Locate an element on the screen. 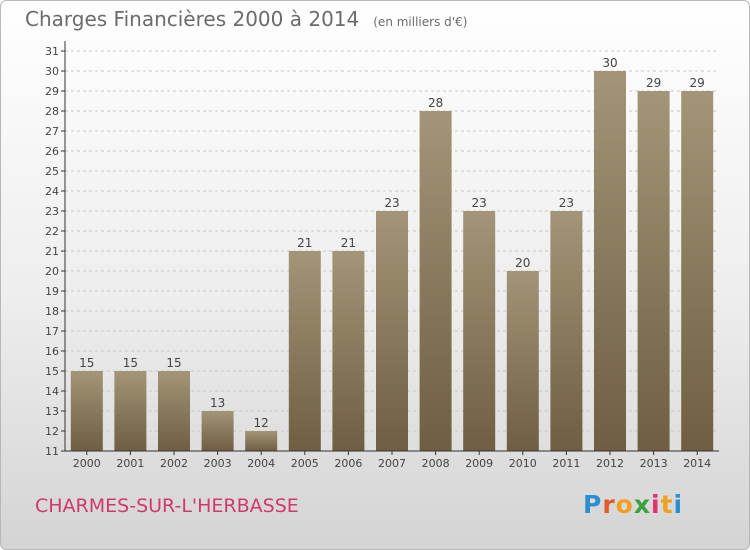 The height and width of the screenshot is (550, 750). proxiti-logo: Proxiti is located at coordinates (633, 504).